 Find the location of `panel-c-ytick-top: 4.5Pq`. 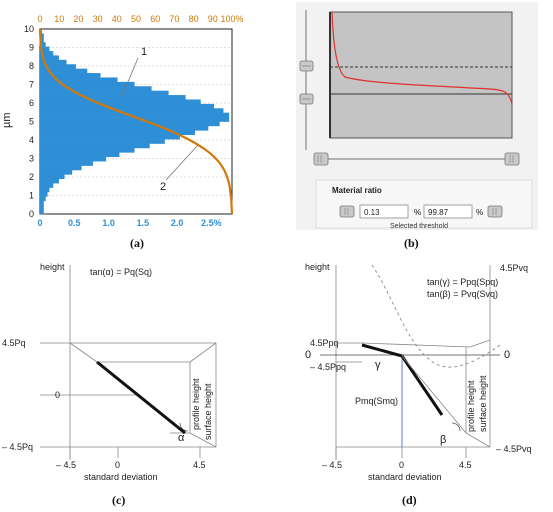

panel-c-ytick-top: 4.5Pq is located at coordinates (14, 343).